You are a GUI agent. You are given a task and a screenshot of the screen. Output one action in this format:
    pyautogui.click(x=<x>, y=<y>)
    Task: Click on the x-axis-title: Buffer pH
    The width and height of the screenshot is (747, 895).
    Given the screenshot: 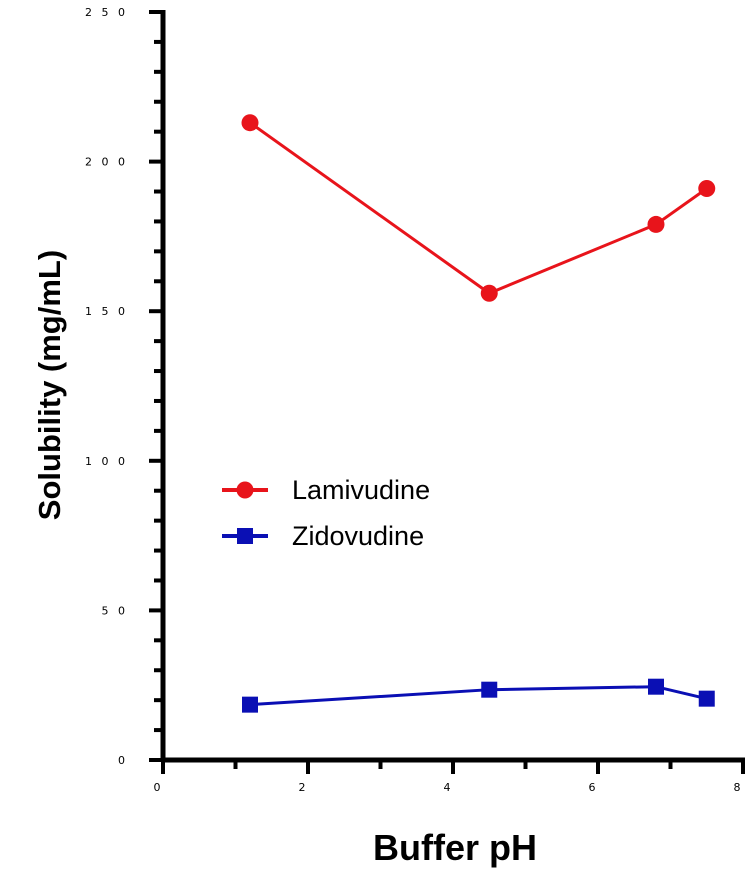 What is the action you would take?
    pyautogui.click(x=455, y=847)
    